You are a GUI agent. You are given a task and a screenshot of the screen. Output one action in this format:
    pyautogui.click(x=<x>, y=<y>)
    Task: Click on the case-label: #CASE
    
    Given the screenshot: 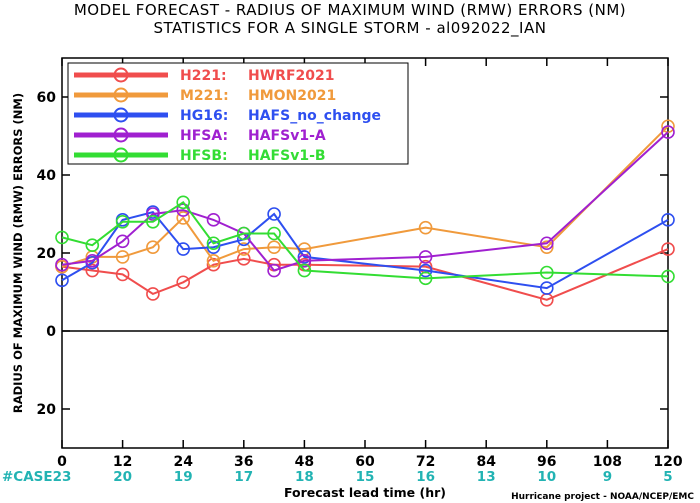 What is the action you would take?
    pyautogui.click(x=27, y=477)
    